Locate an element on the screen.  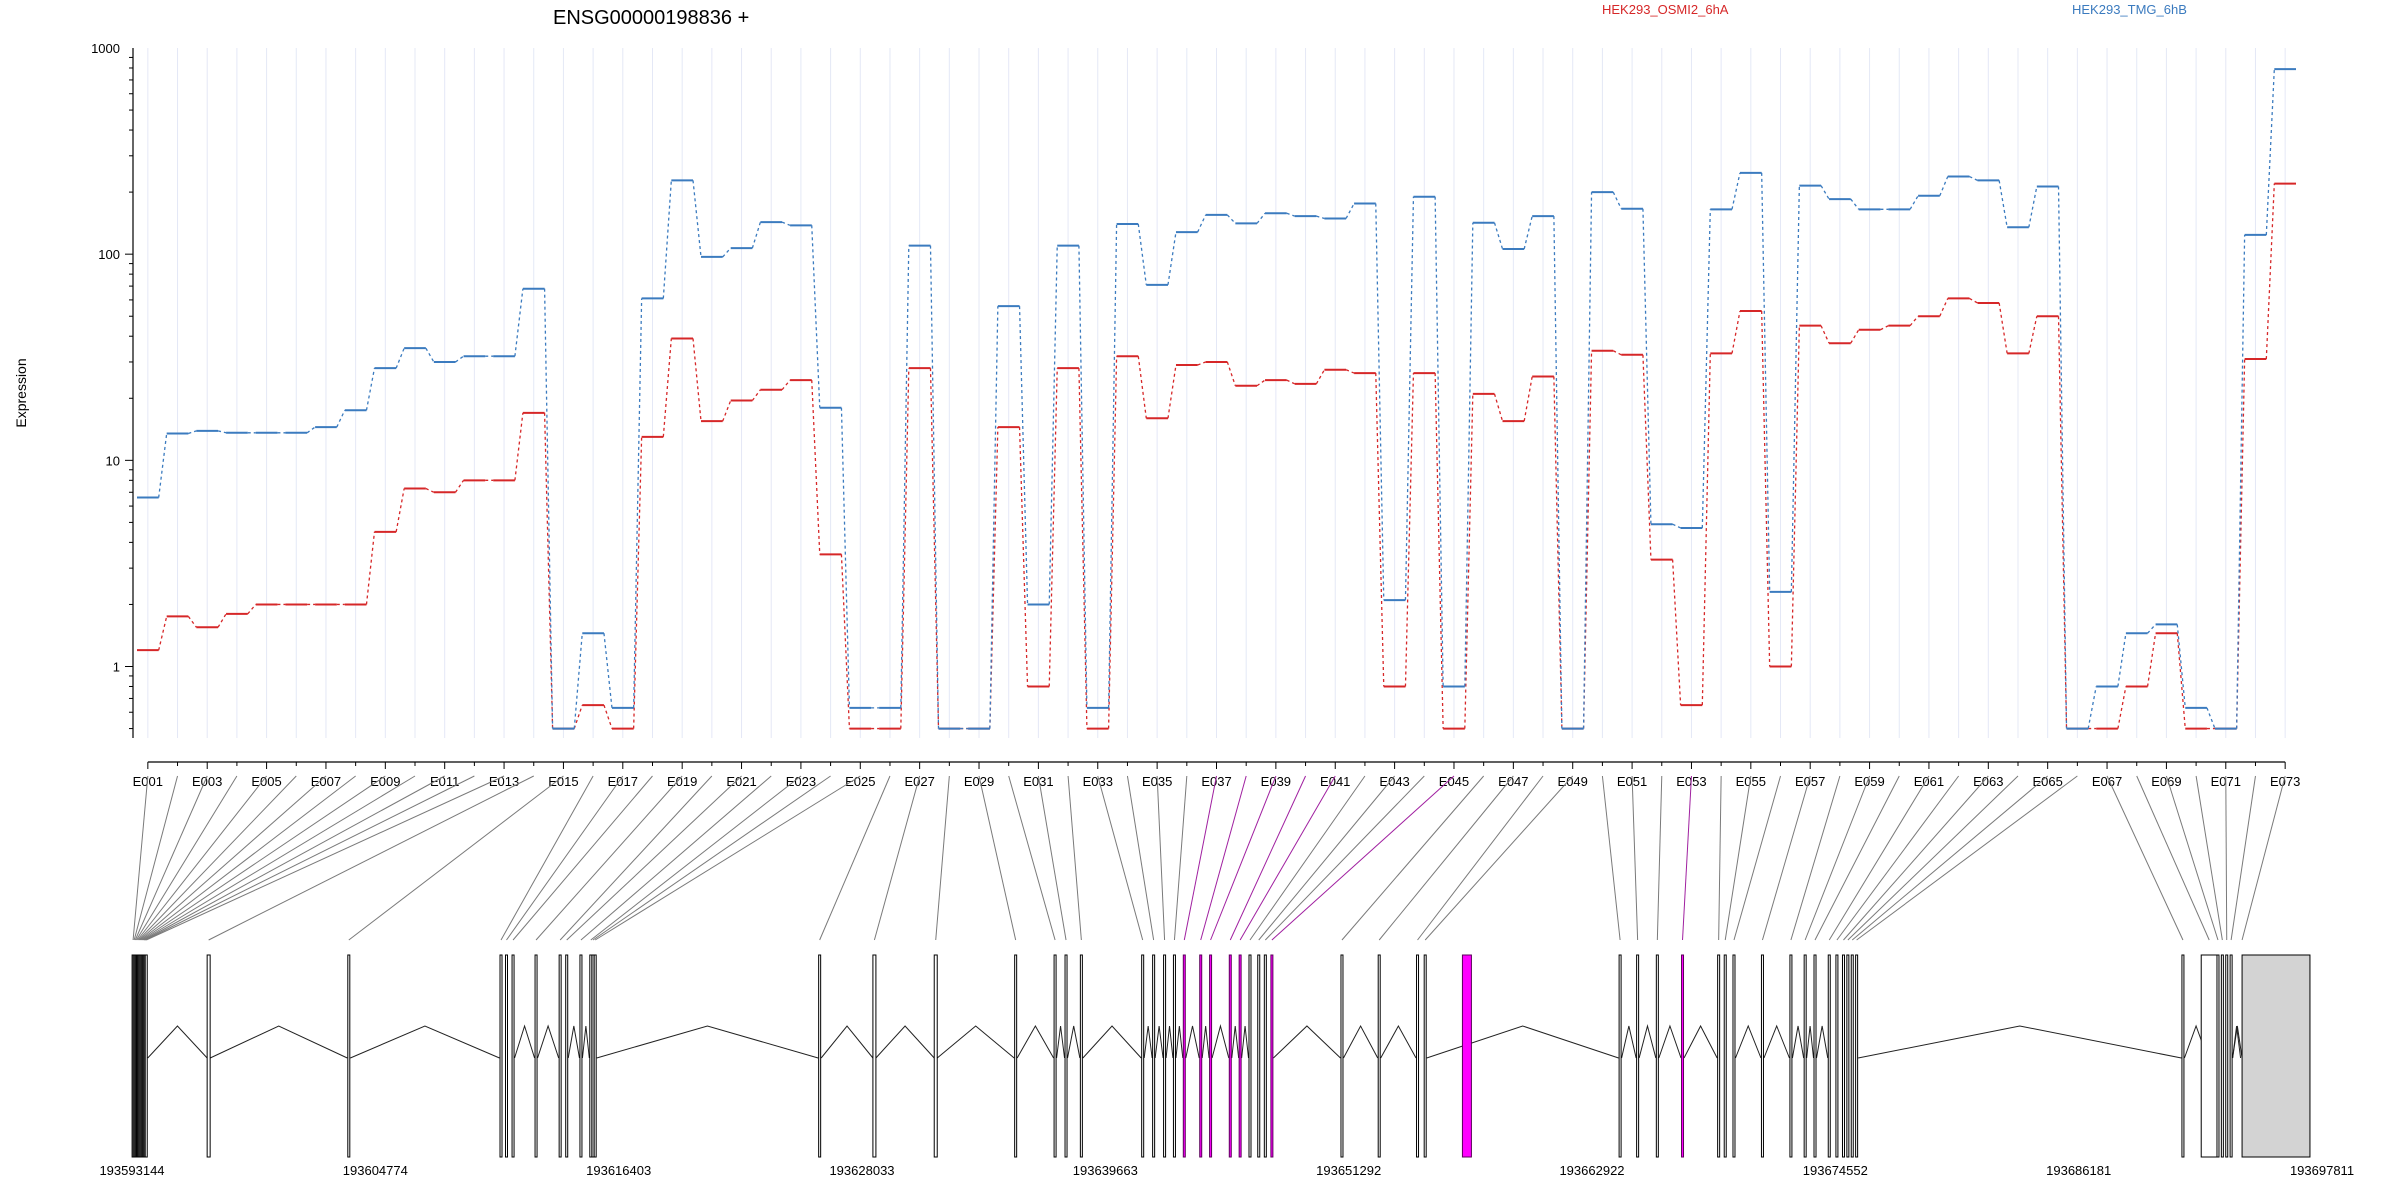
exon-label: E045 is located at coordinates (1454, 781).